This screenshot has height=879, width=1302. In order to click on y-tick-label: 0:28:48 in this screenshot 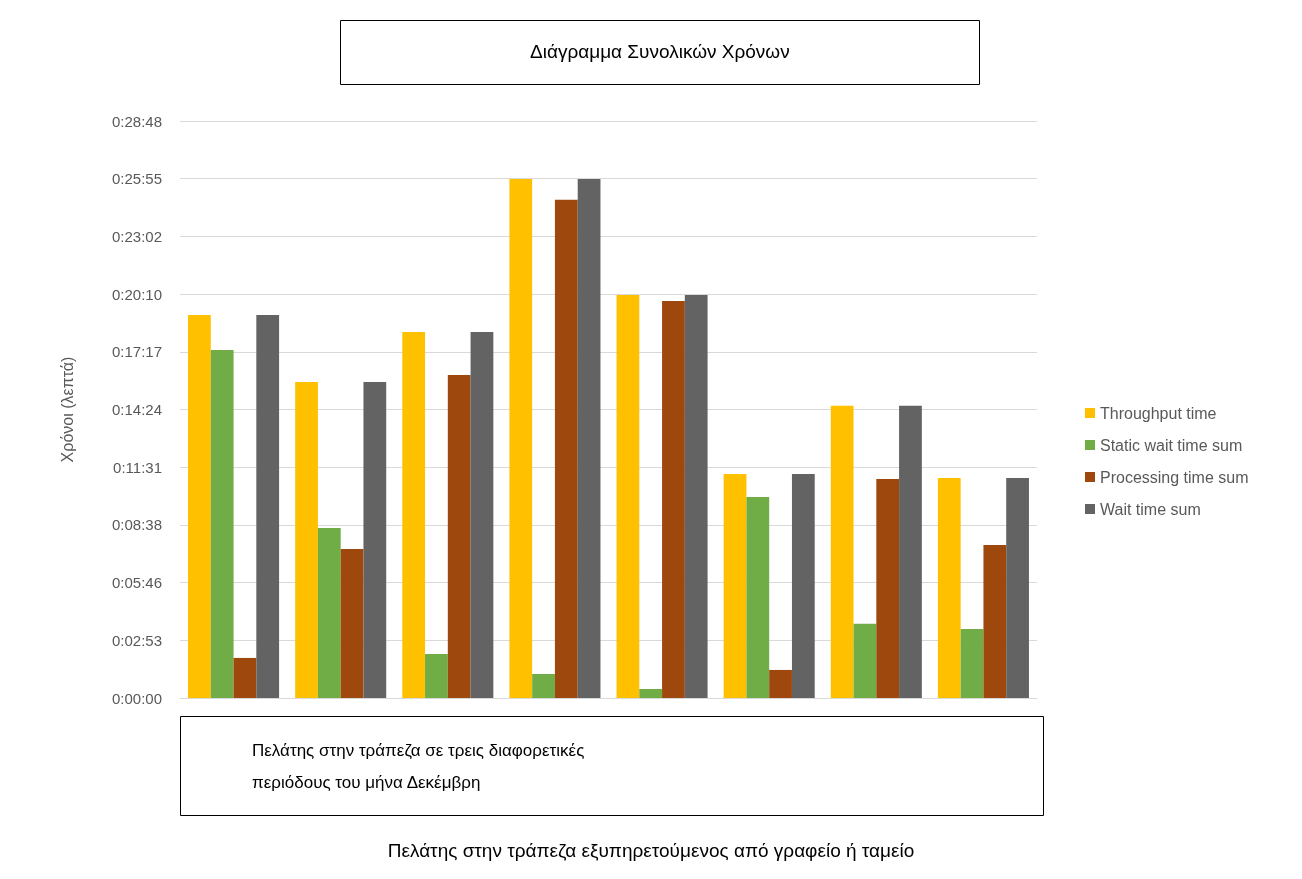, I will do `click(136, 121)`.